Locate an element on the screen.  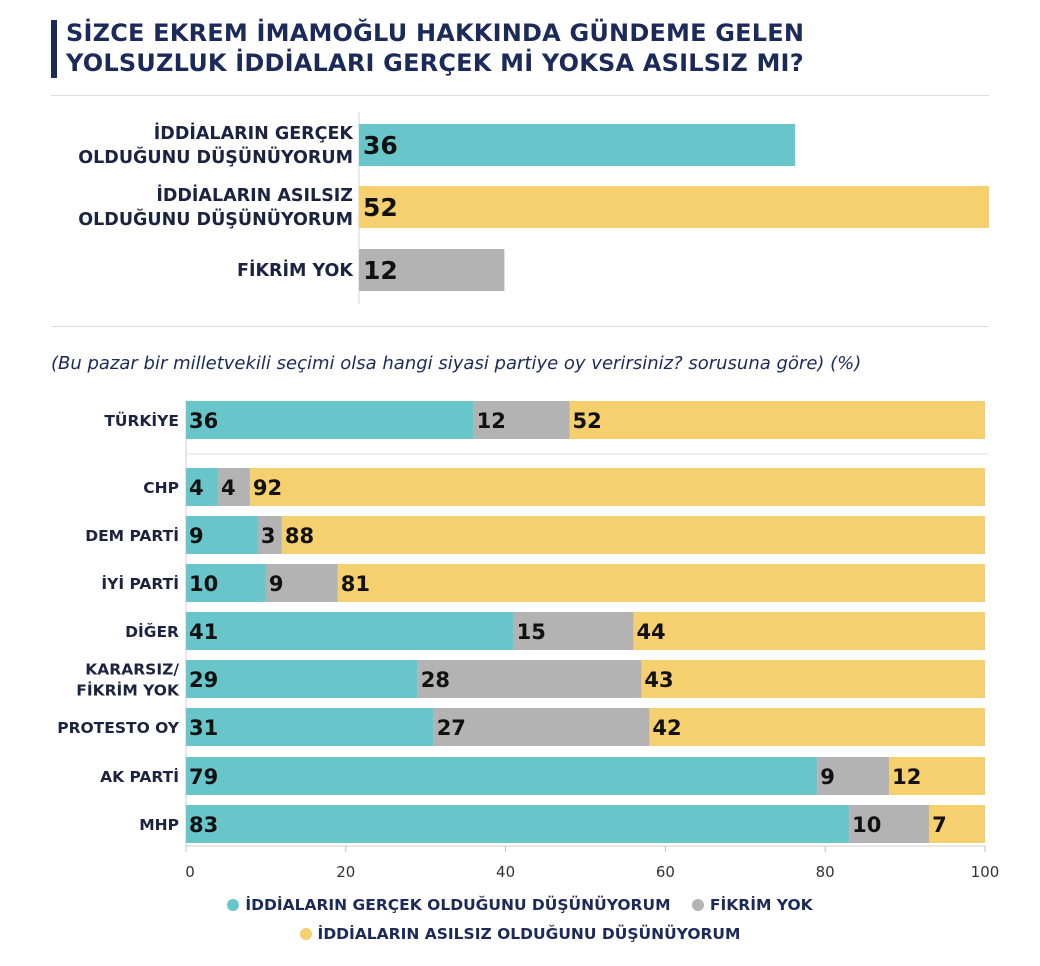
summary-value-label: 36 is located at coordinates (380, 145).